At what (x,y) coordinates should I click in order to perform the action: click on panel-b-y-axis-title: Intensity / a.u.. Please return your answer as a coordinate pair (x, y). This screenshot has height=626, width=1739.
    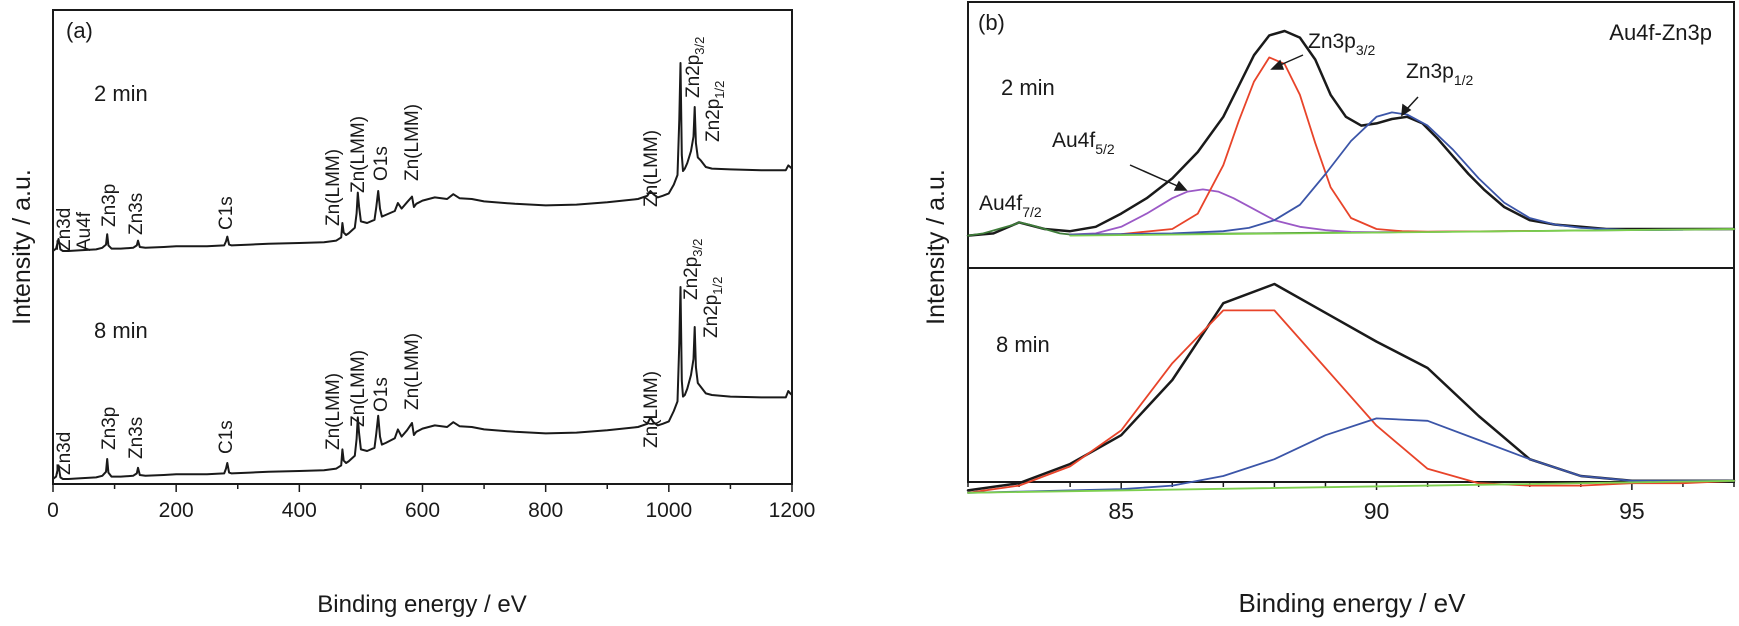
    Looking at the image, I should click on (936, 247).